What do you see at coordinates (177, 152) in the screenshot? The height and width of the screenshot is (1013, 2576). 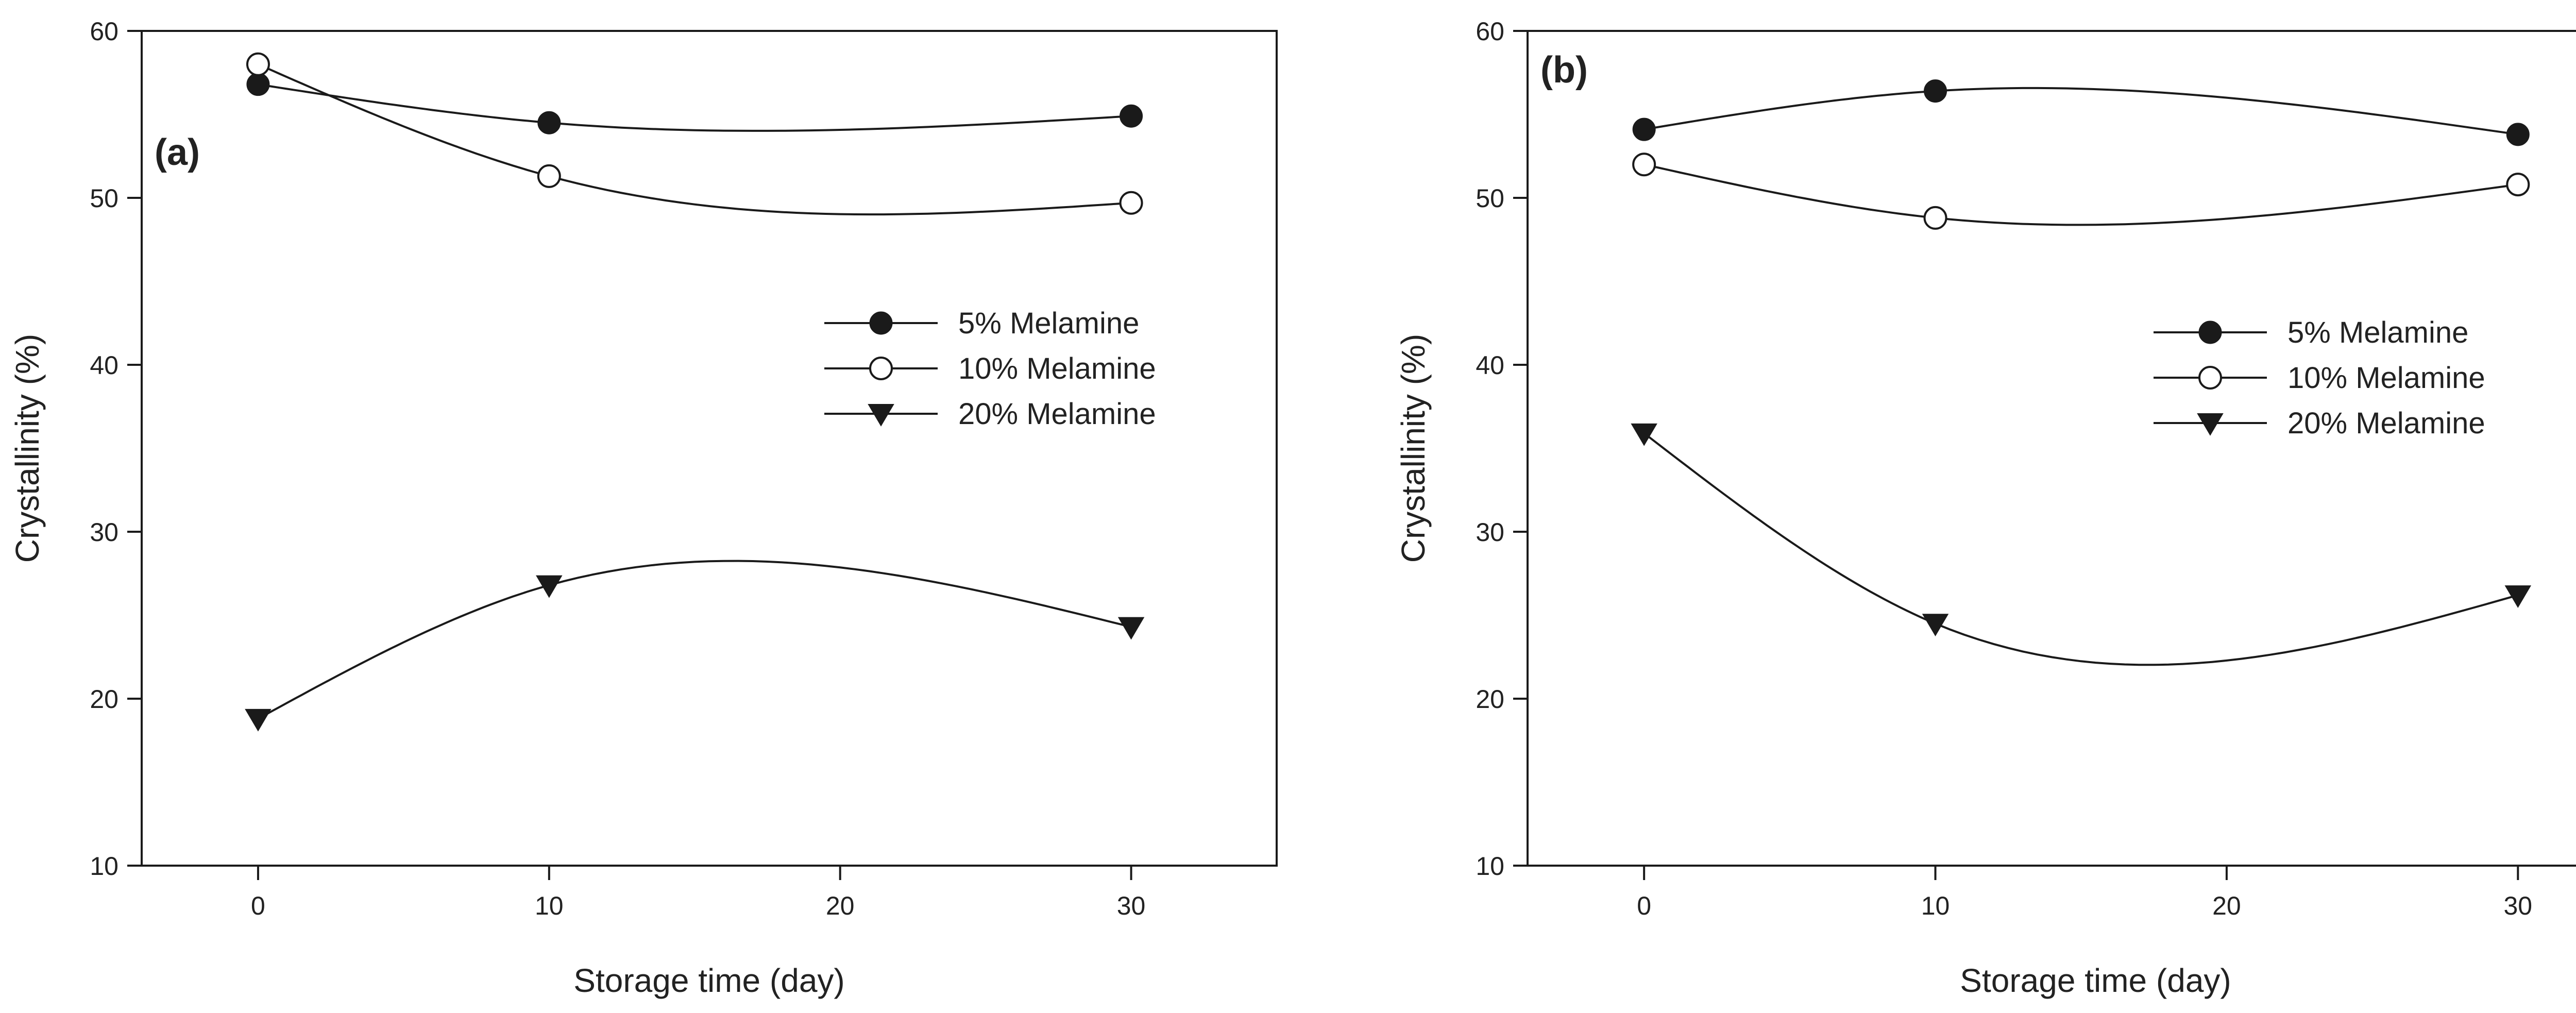 I see `panel-label-a: (a)` at bounding box center [177, 152].